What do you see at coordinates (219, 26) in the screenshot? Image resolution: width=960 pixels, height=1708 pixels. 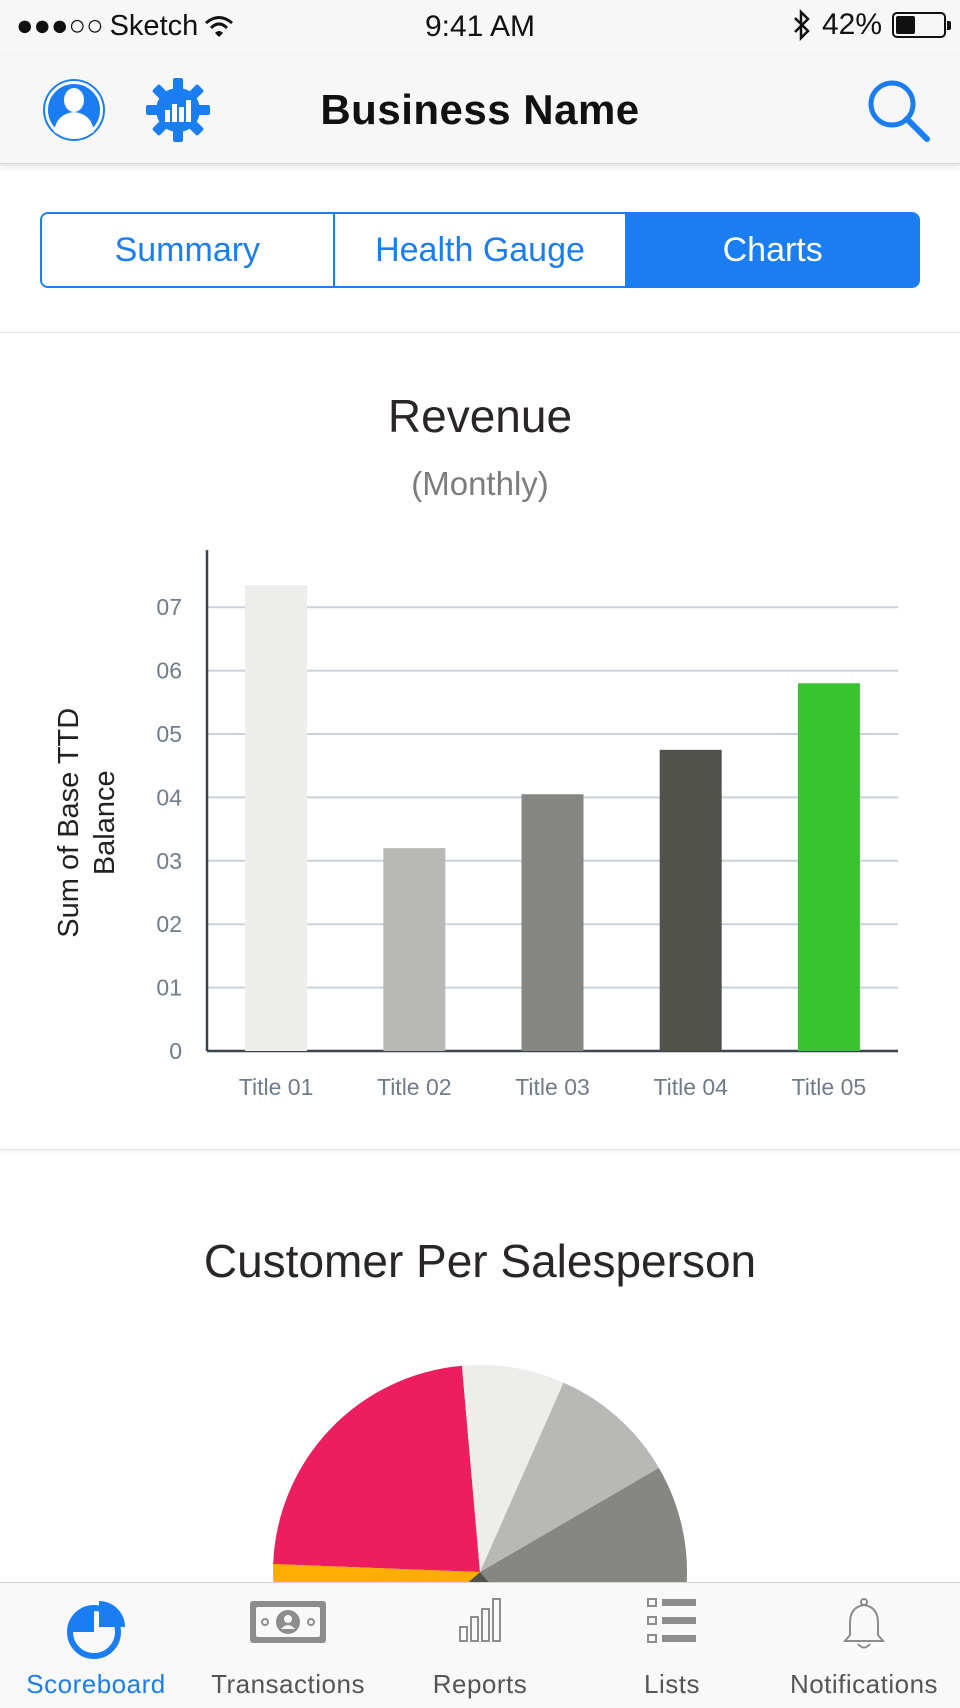 I see `wifi-icon` at bounding box center [219, 26].